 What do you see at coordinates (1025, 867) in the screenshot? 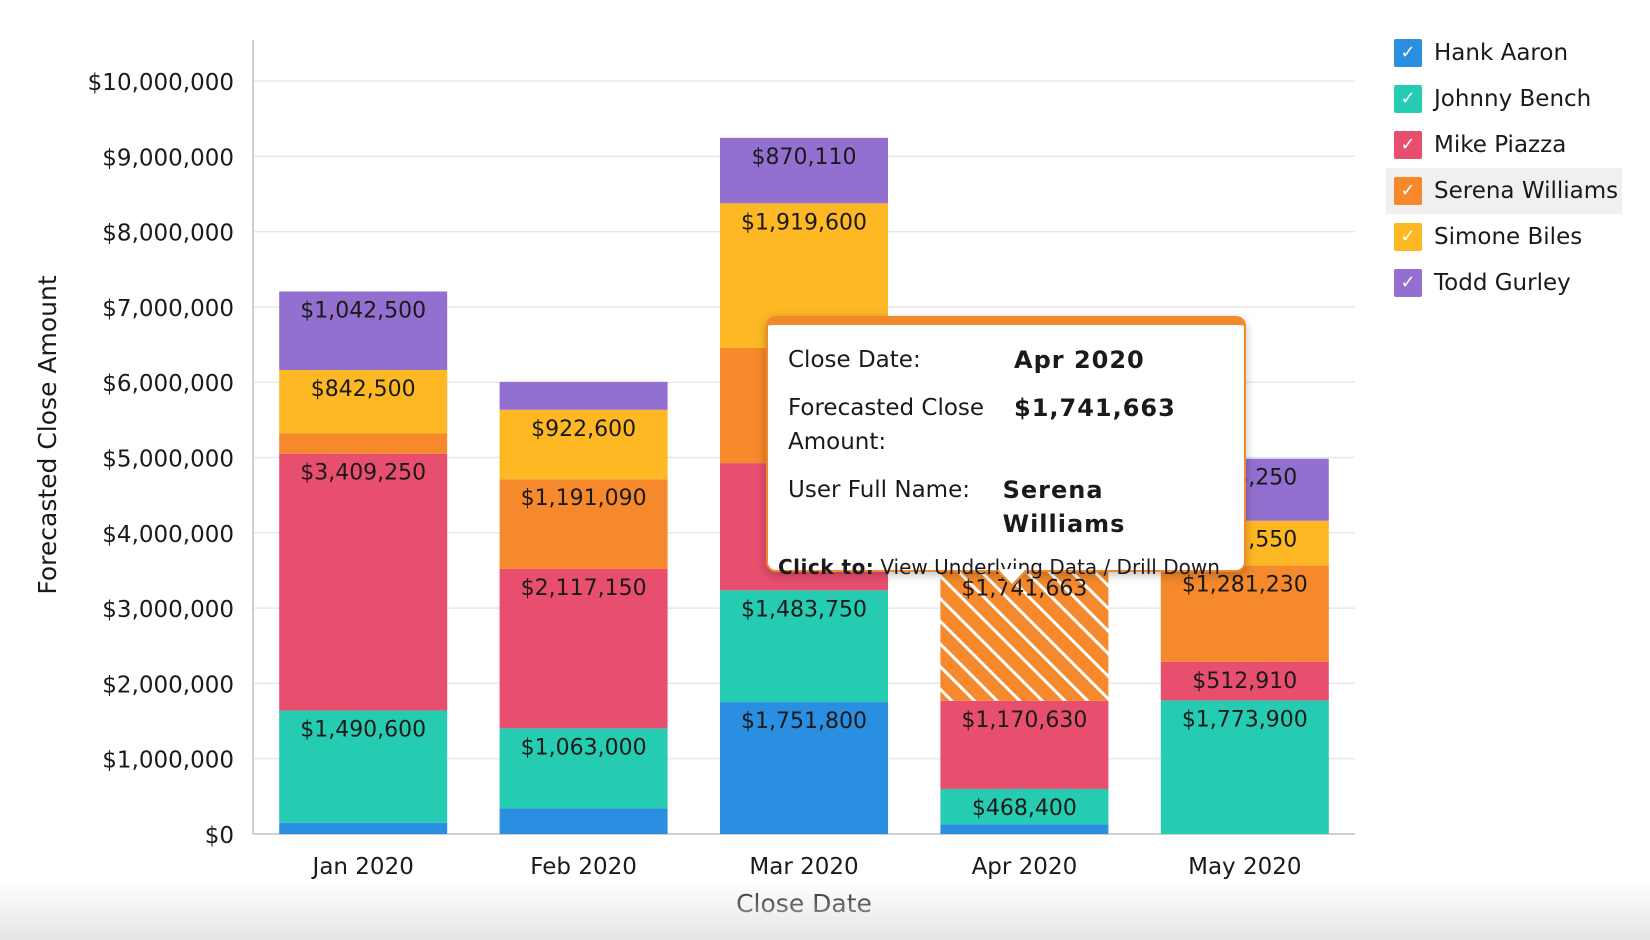
I see `x-tick-label: Apr 2020` at bounding box center [1025, 867].